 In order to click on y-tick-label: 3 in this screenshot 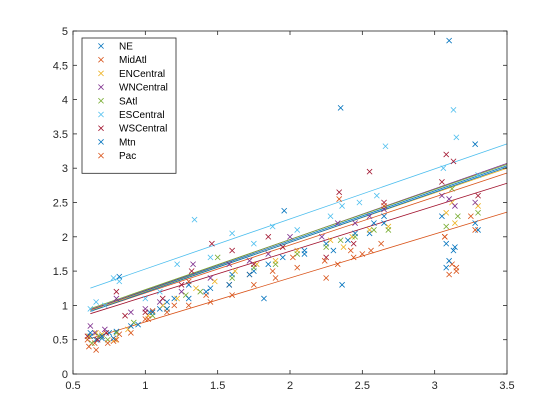, I will do `click(65, 169)`.